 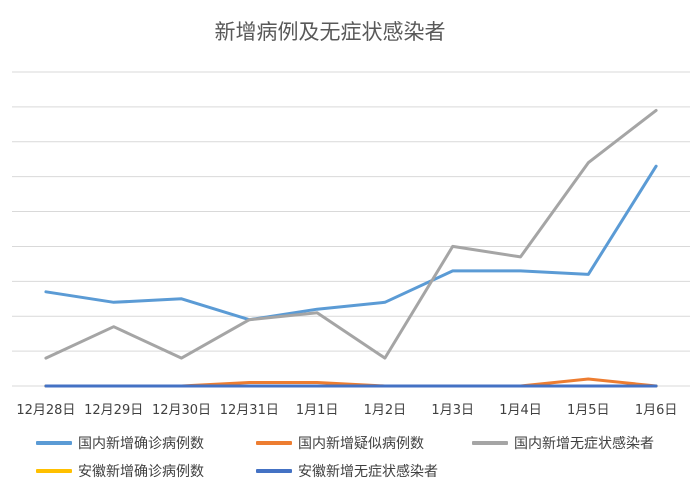 I want to click on legend-item-2: 国内新增无症状感染者, so click(x=563, y=443).